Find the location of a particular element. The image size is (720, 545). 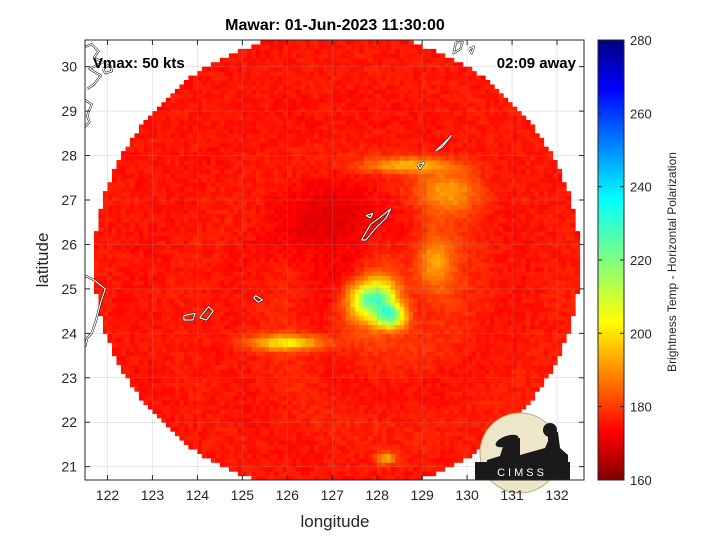

y-tick-label: 23 is located at coordinates (69, 378).